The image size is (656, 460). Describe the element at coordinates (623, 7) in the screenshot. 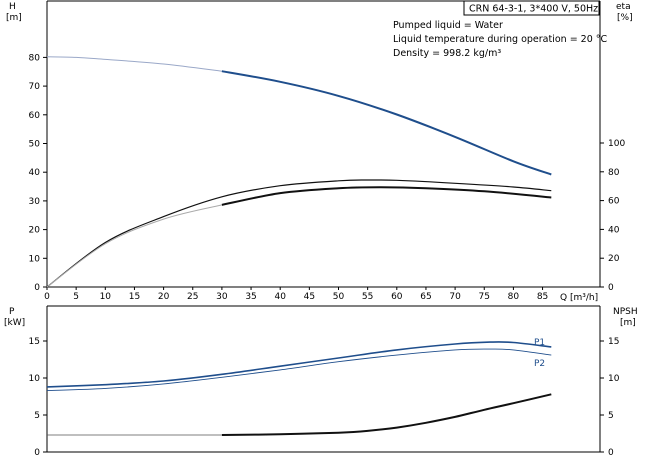

I see `axis-label-eta: eta` at that location.